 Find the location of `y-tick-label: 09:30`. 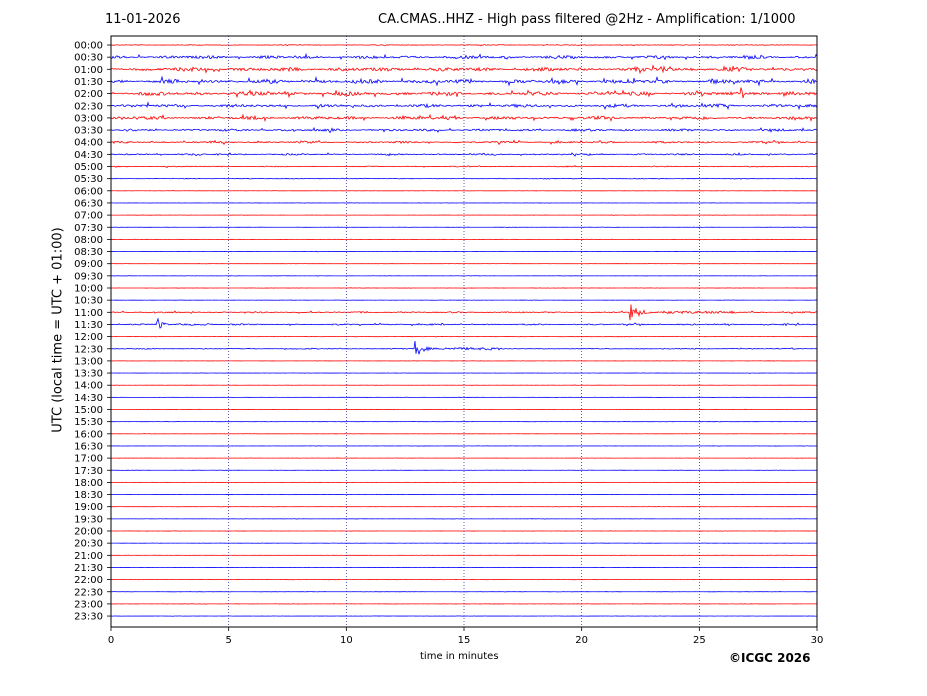

y-tick-label: 09:30 is located at coordinates (88, 276).